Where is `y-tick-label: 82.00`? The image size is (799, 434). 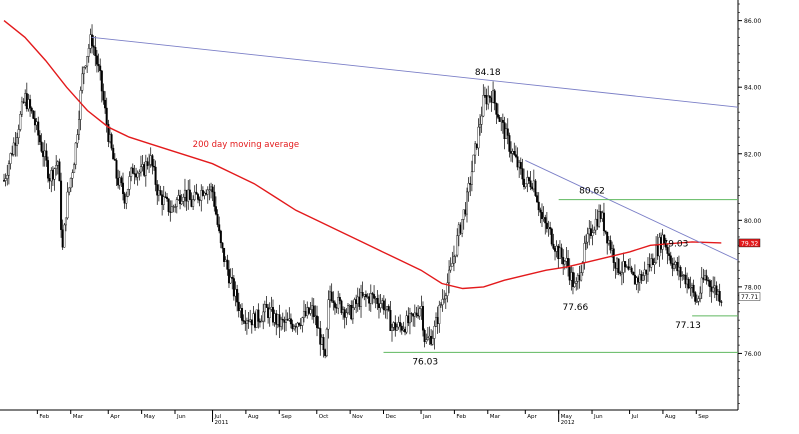 y-tick-label: 82.00 is located at coordinates (752, 154).